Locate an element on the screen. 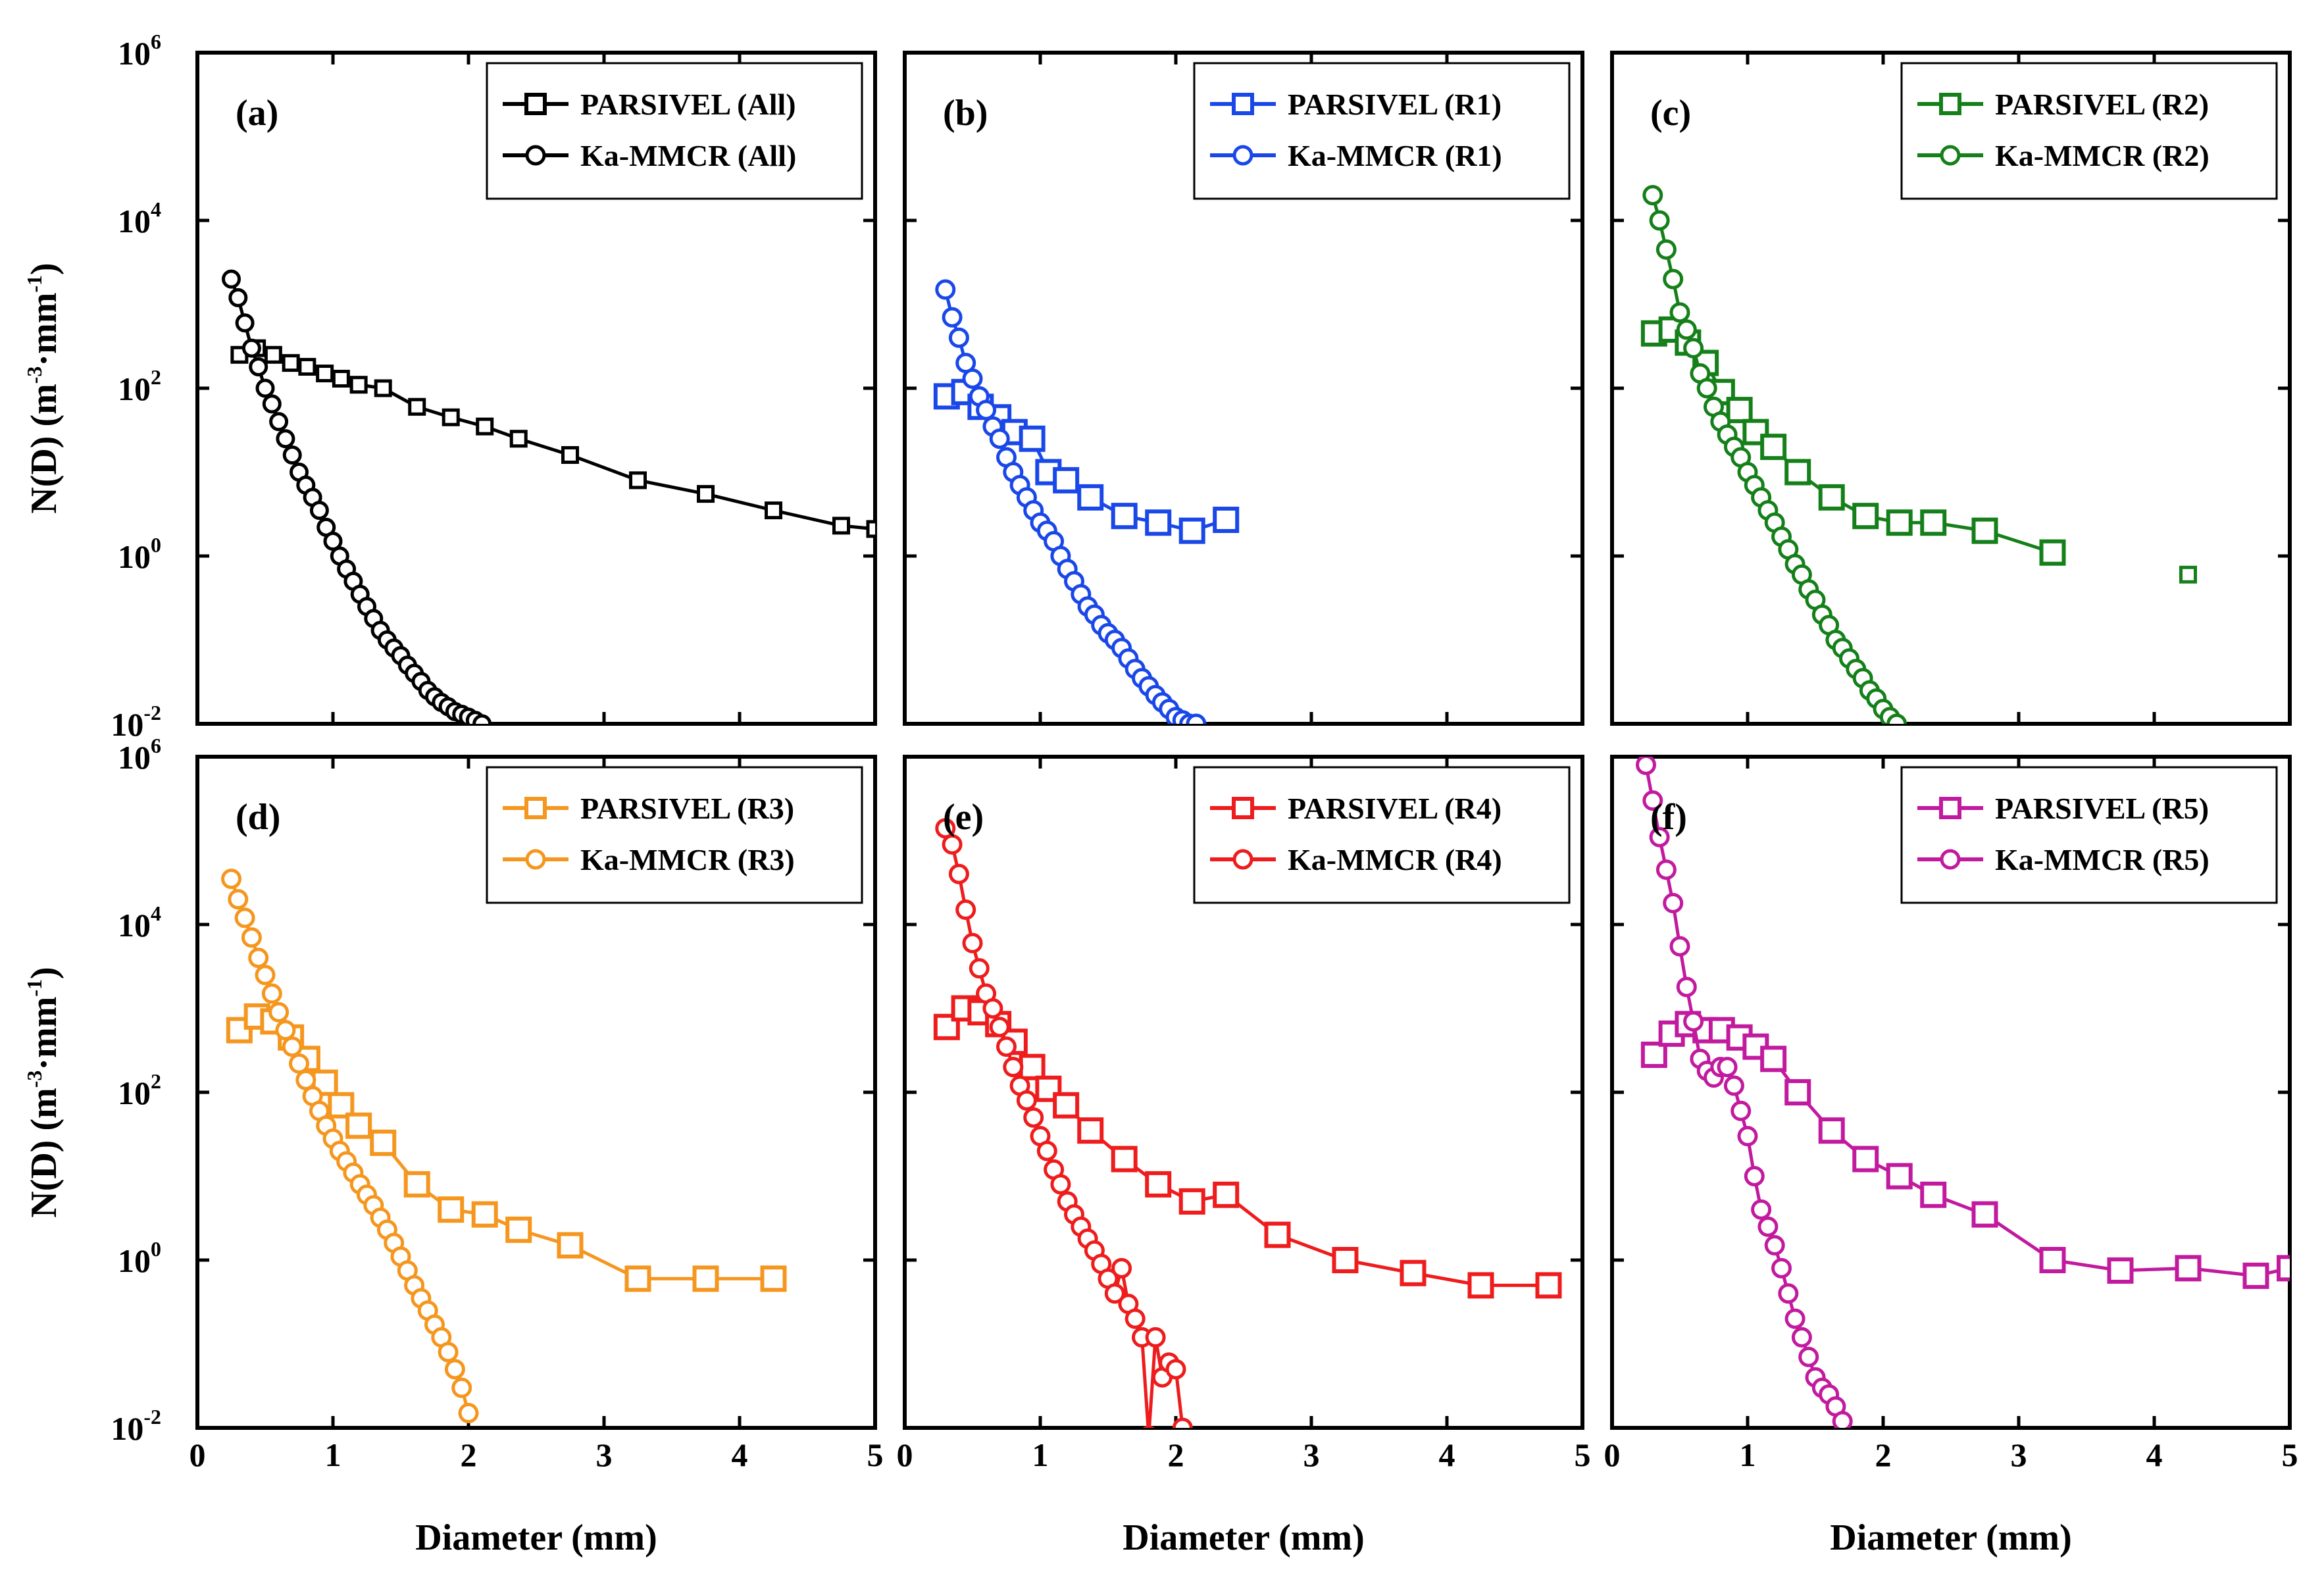  x-tick-label: 5 is located at coordinates (875, 1454).